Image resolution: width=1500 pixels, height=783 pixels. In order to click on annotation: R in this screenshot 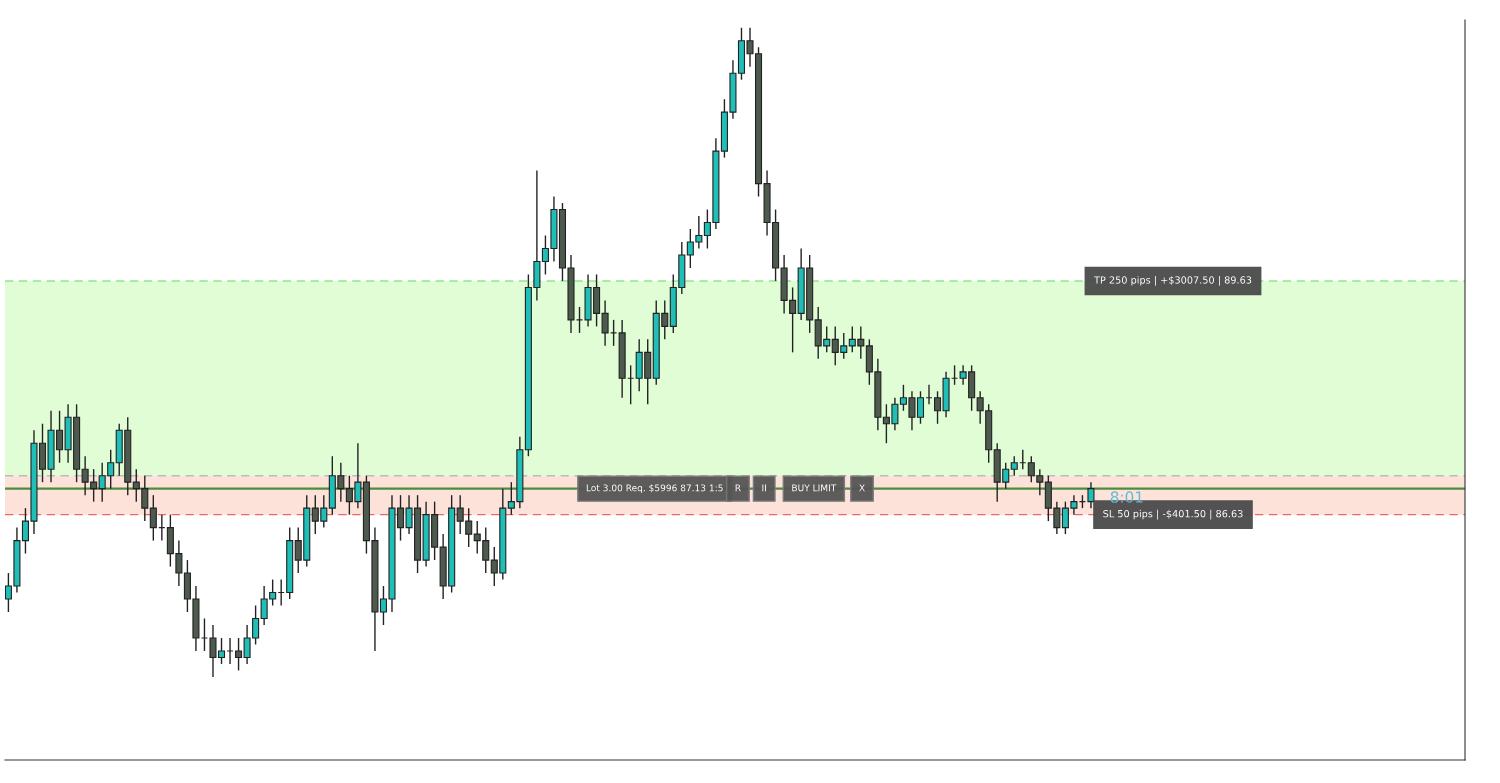, I will do `click(738, 488)`.